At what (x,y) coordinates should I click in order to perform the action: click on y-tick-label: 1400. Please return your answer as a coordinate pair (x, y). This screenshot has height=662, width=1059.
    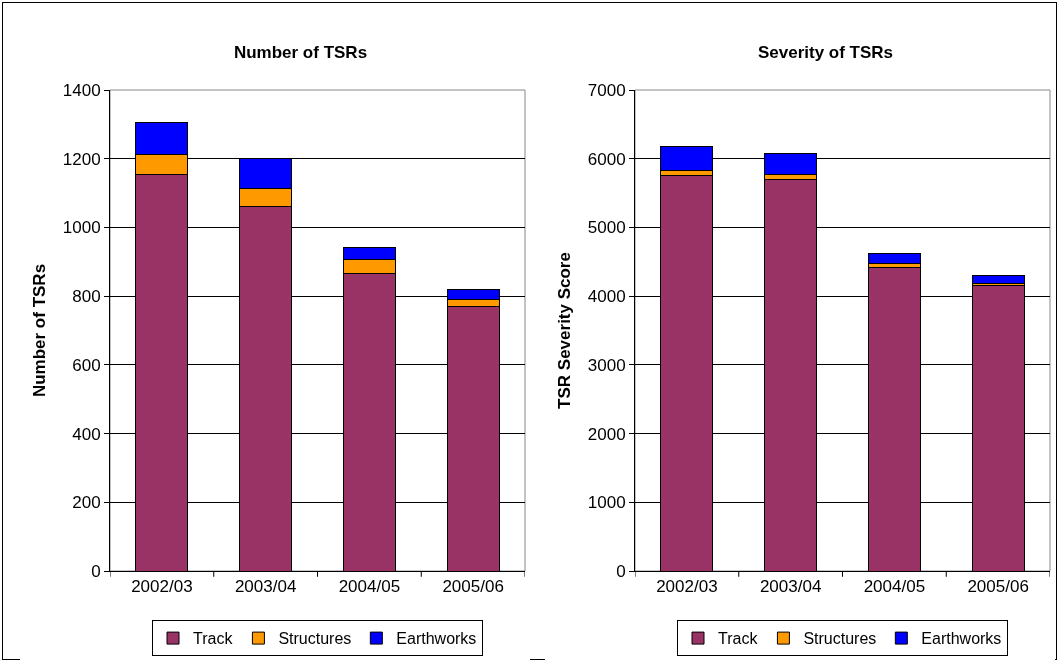
    Looking at the image, I should click on (81, 90).